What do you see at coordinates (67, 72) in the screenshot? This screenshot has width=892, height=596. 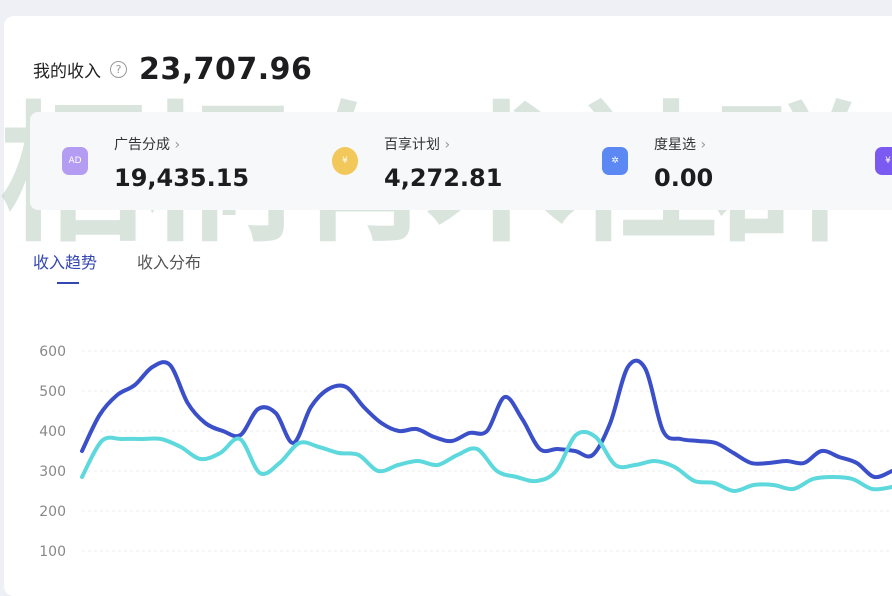 I see `income-label: 我的收入` at bounding box center [67, 72].